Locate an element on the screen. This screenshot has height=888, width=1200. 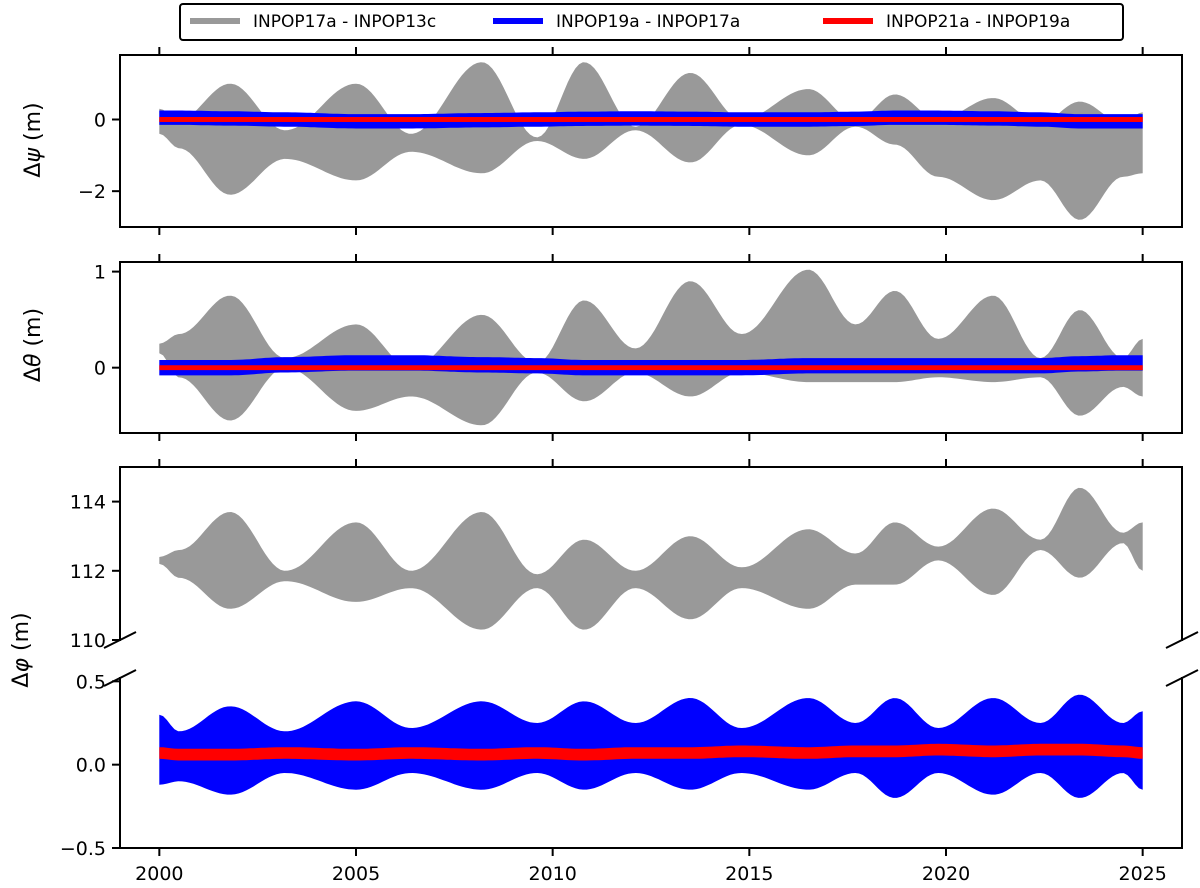
ytick-label-psi-1: −2 is located at coordinates (92, 192).